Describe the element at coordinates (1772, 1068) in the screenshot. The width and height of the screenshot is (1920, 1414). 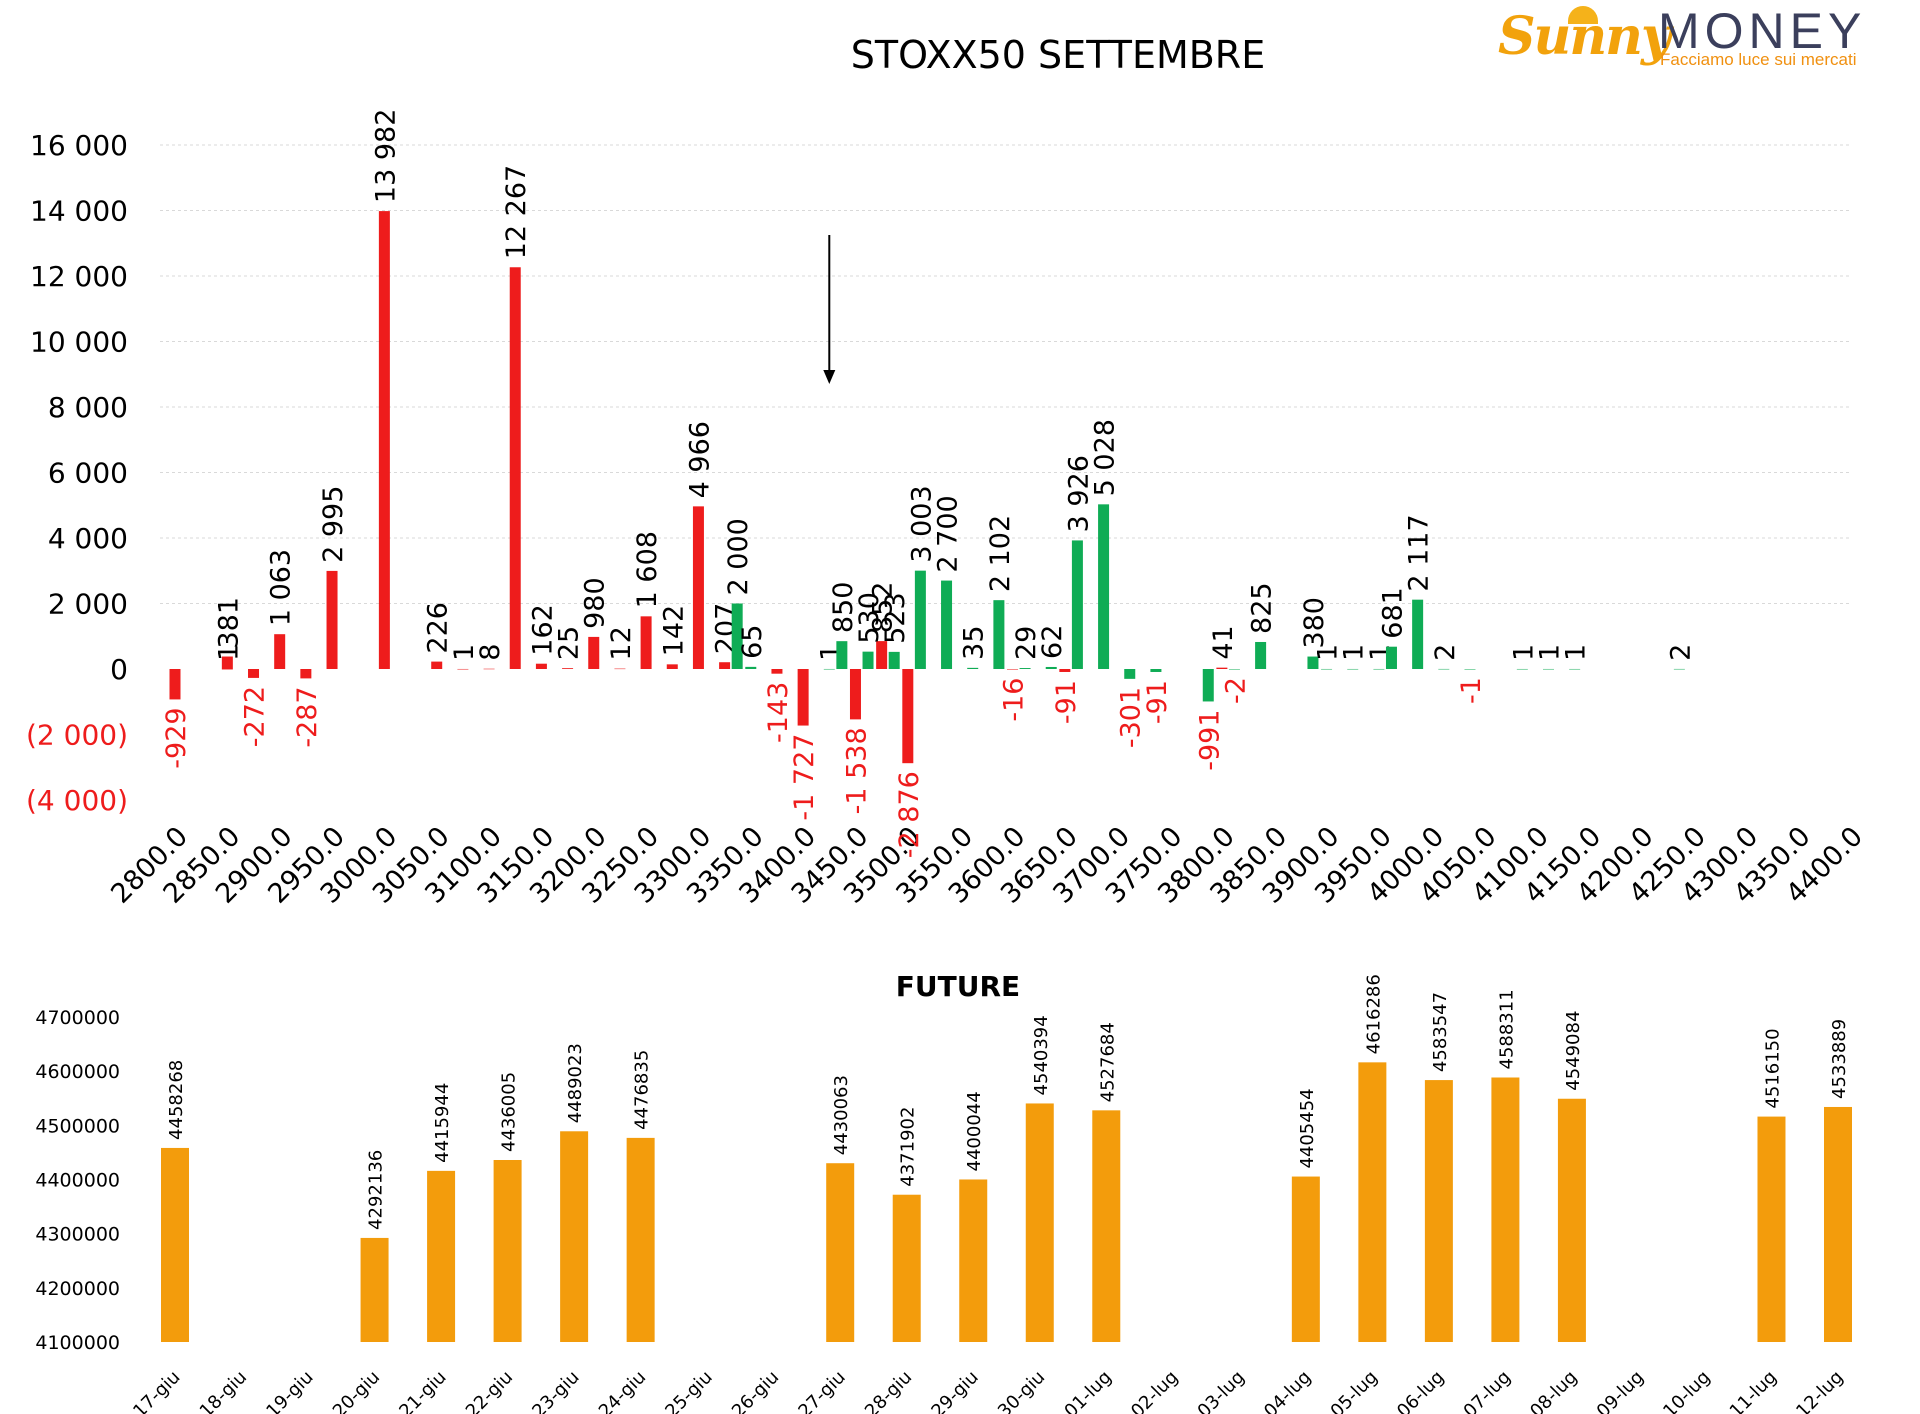
I see `future-value-label: 4516150` at that location.